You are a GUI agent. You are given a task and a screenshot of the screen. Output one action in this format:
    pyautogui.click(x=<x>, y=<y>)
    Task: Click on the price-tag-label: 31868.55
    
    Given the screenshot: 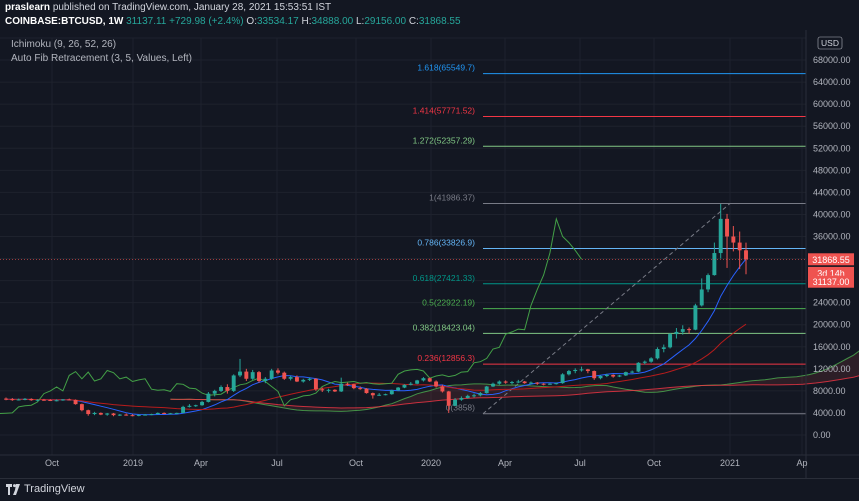 What is the action you would take?
    pyautogui.click(x=831, y=260)
    